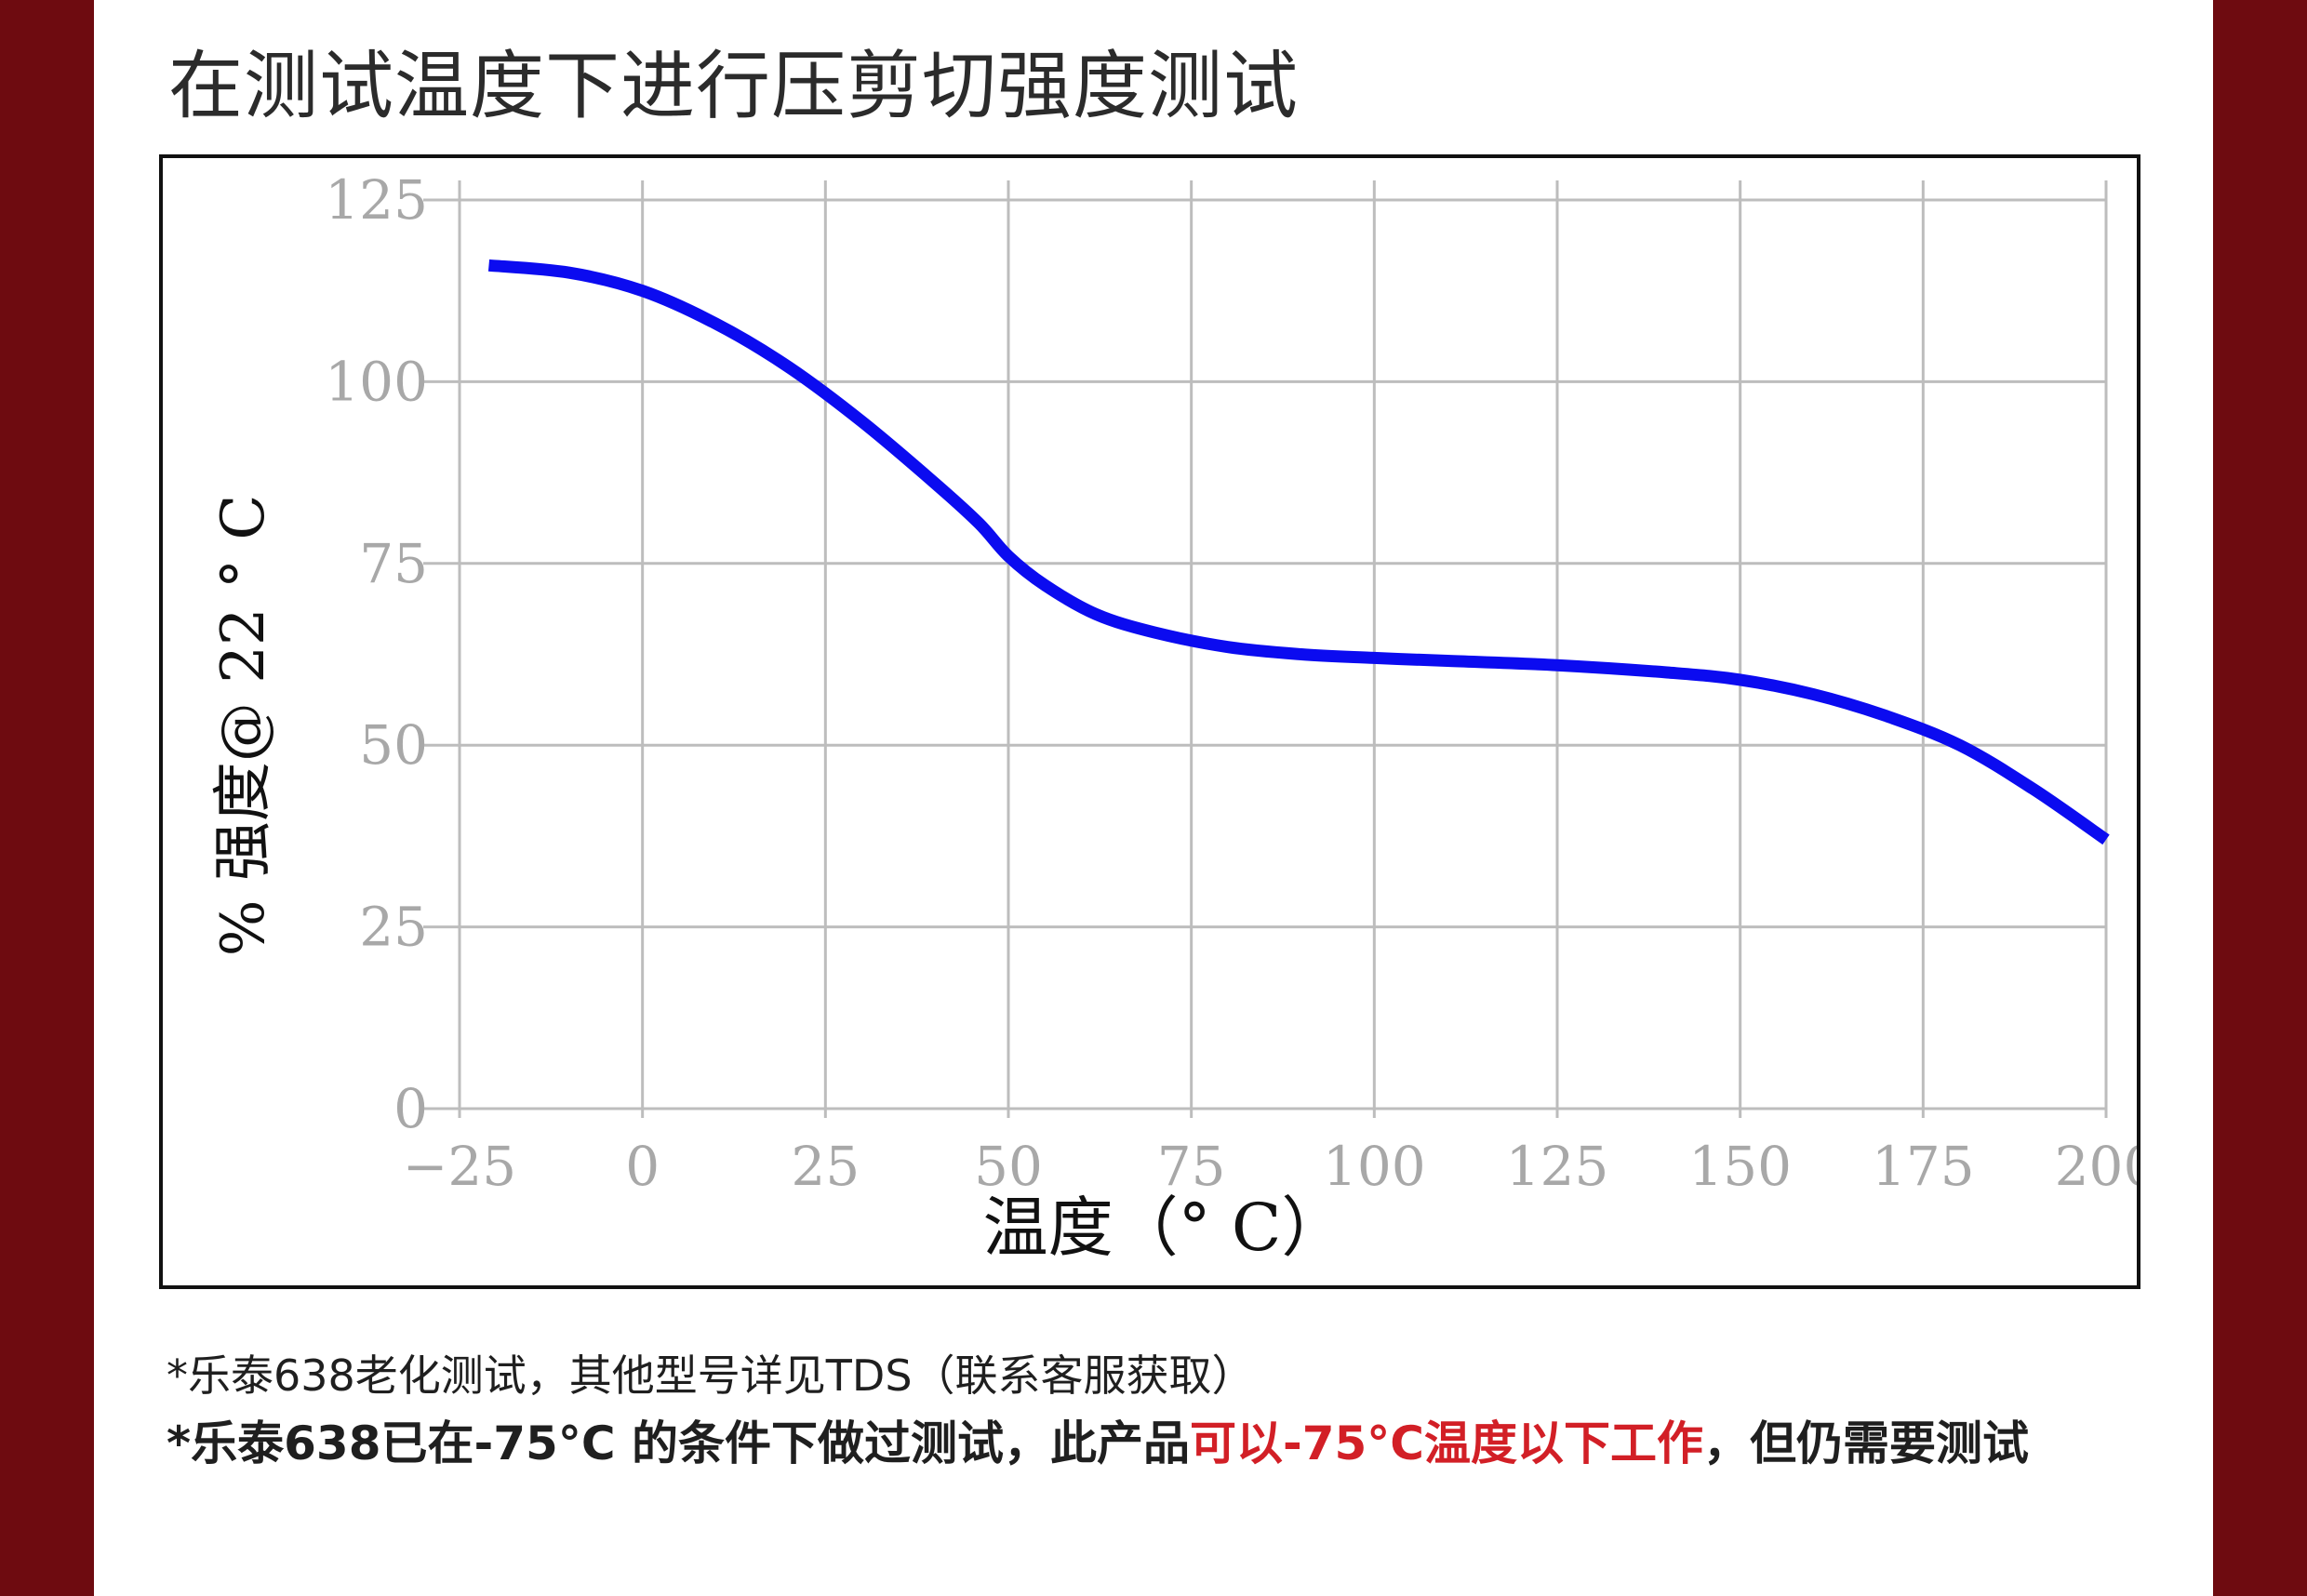 The image size is (2307, 1596). Describe the element at coordinates (410, 1109) in the screenshot. I see `y-tick-label: 0` at that location.